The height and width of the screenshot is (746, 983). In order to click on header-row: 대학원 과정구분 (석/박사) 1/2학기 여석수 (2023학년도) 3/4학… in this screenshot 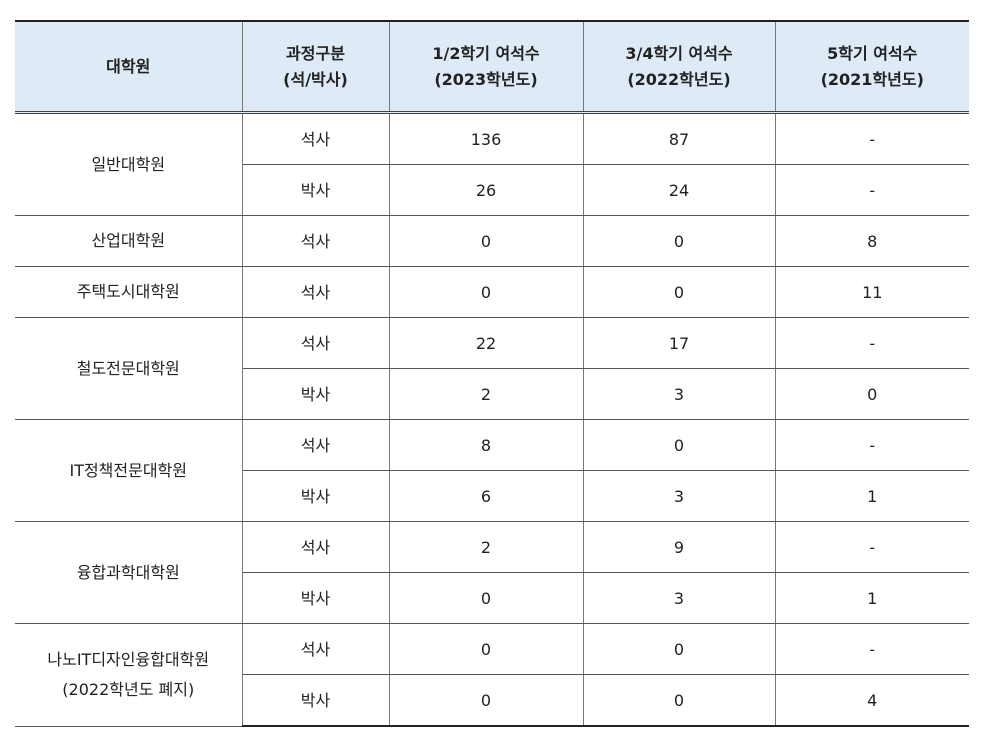, I will do `click(492, 66)`.